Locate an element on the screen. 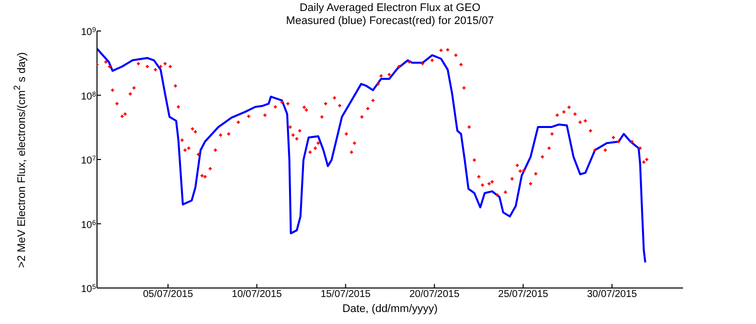 The height and width of the screenshot is (324, 756). x-tick-label: 30/07/2015 is located at coordinates (612, 294).